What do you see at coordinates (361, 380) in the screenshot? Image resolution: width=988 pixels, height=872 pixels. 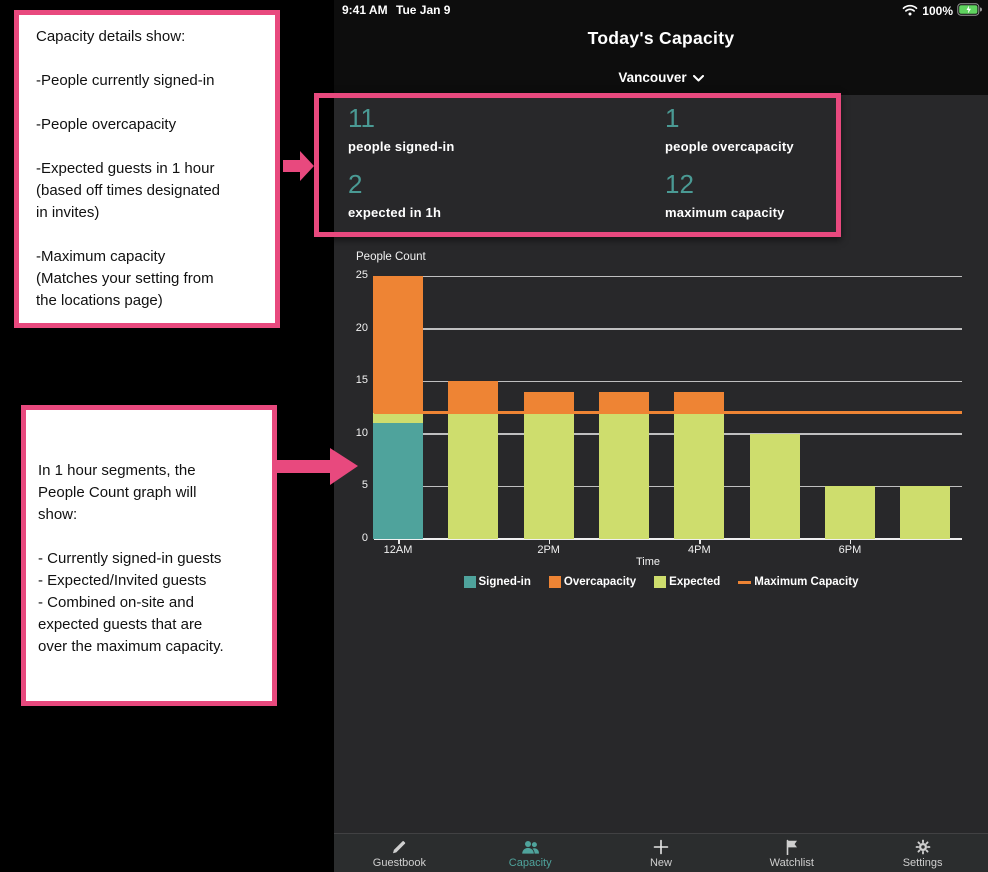 I see `y-tick-label: 15` at bounding box center [361, 380].